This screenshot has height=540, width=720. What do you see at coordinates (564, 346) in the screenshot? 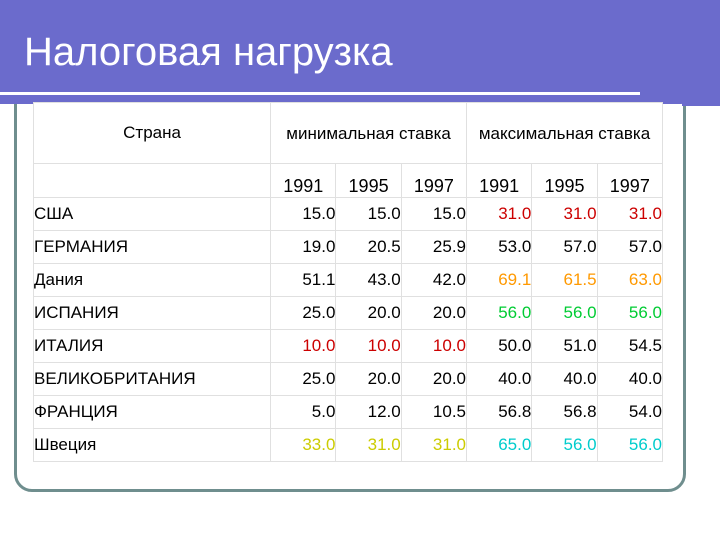
I see `max-rate-cell: 51.0` at bounding box center [564, 346].